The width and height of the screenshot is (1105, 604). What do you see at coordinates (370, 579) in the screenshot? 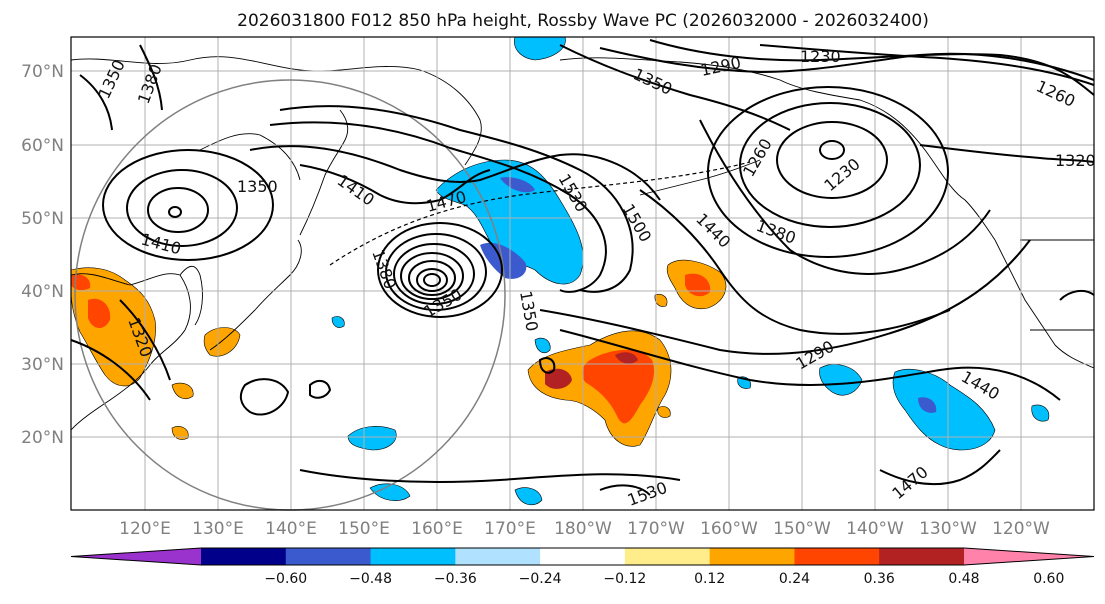
I see `colorbar-tick-label: −0.48` at bounding box center [370, 579].